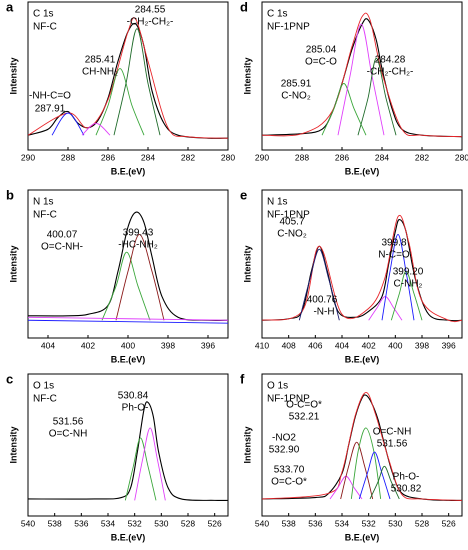  What do you see at coordinates (323, 312) in the screenshot?
I see `peak-annotation: -N-H` at bounding box center [323, 312].